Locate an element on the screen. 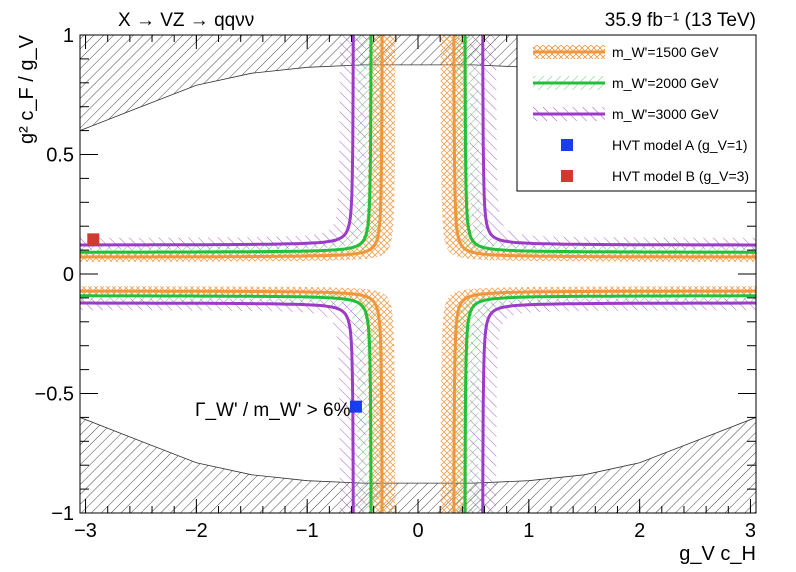 The height and width of the screenshot is (572, 796). x-tick-label: 1 is located at coordinates (528, 531).